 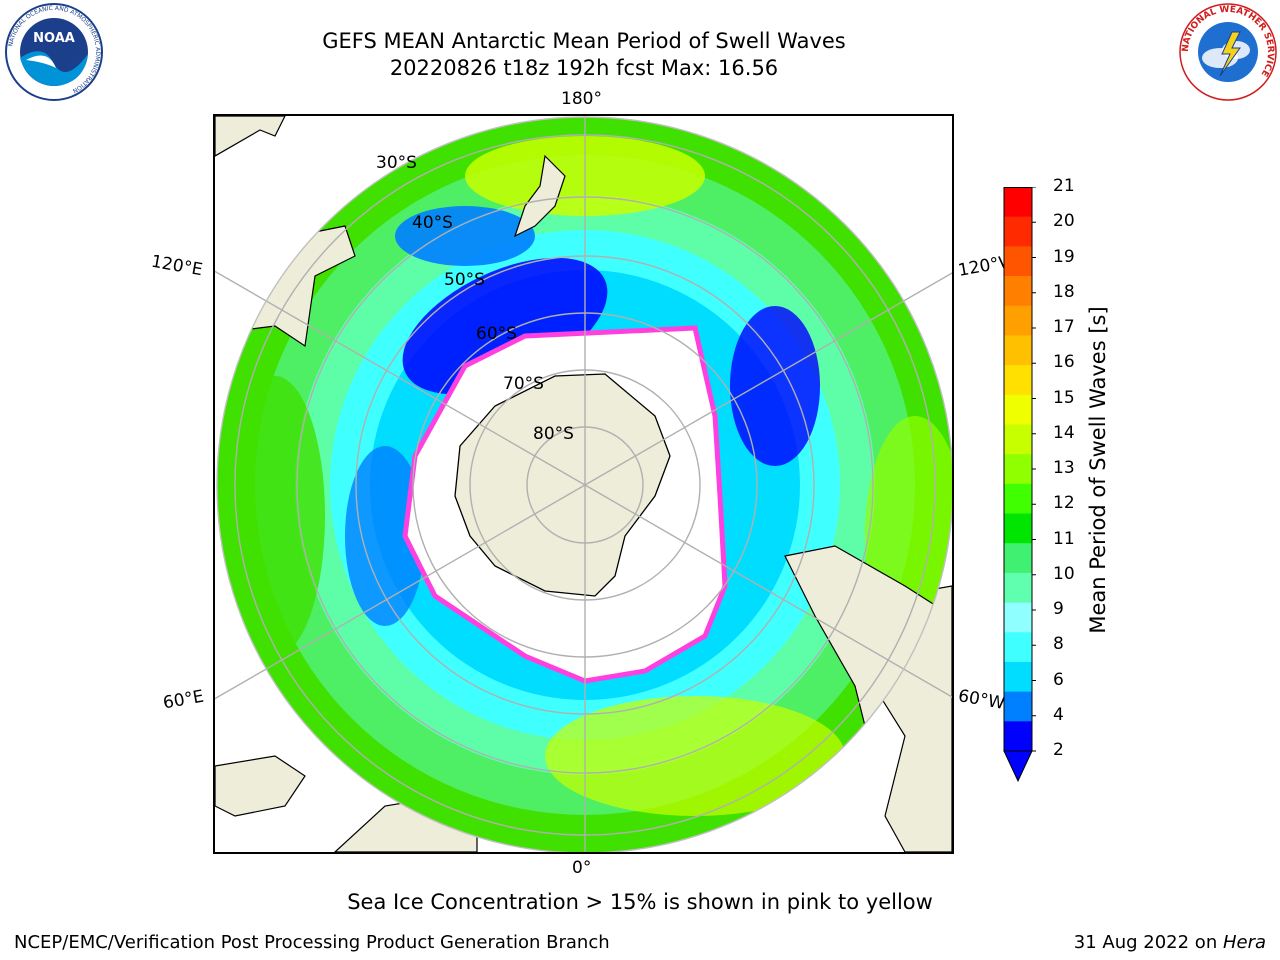 What do you see at coordinates (432, 223) in the screenshot?
I see `lat-label-40s: 40°S` at bounding box center [432, 223].